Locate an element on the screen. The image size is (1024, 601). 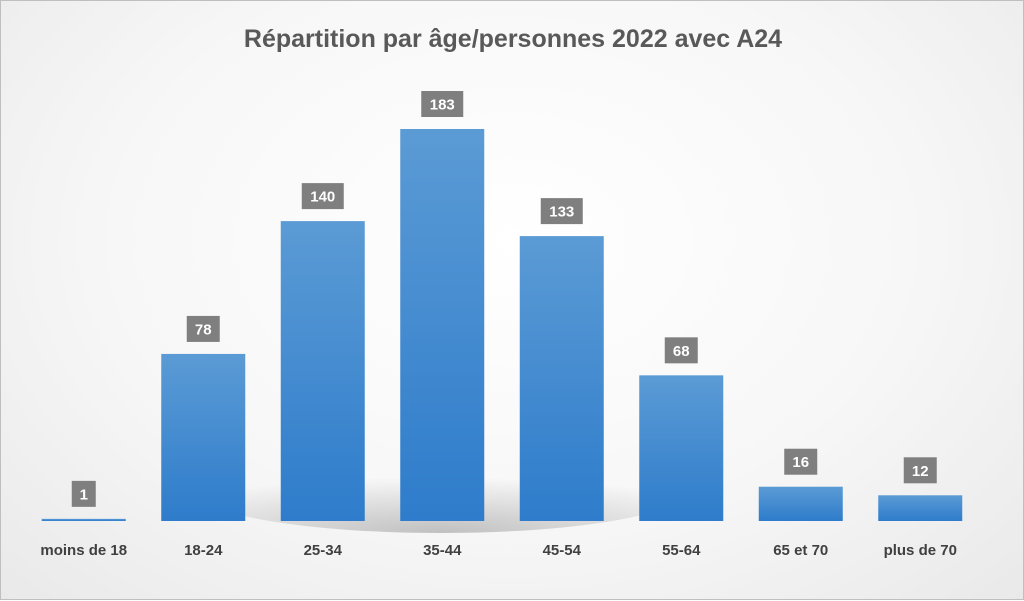
category-label-3: 25-34 is located at coordinates (323, 550).